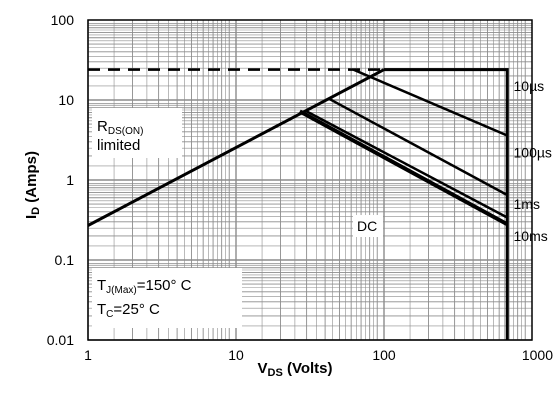 This screenshot has width=556, height=405. I want to click on series-line-10ms, so click(407, 164).